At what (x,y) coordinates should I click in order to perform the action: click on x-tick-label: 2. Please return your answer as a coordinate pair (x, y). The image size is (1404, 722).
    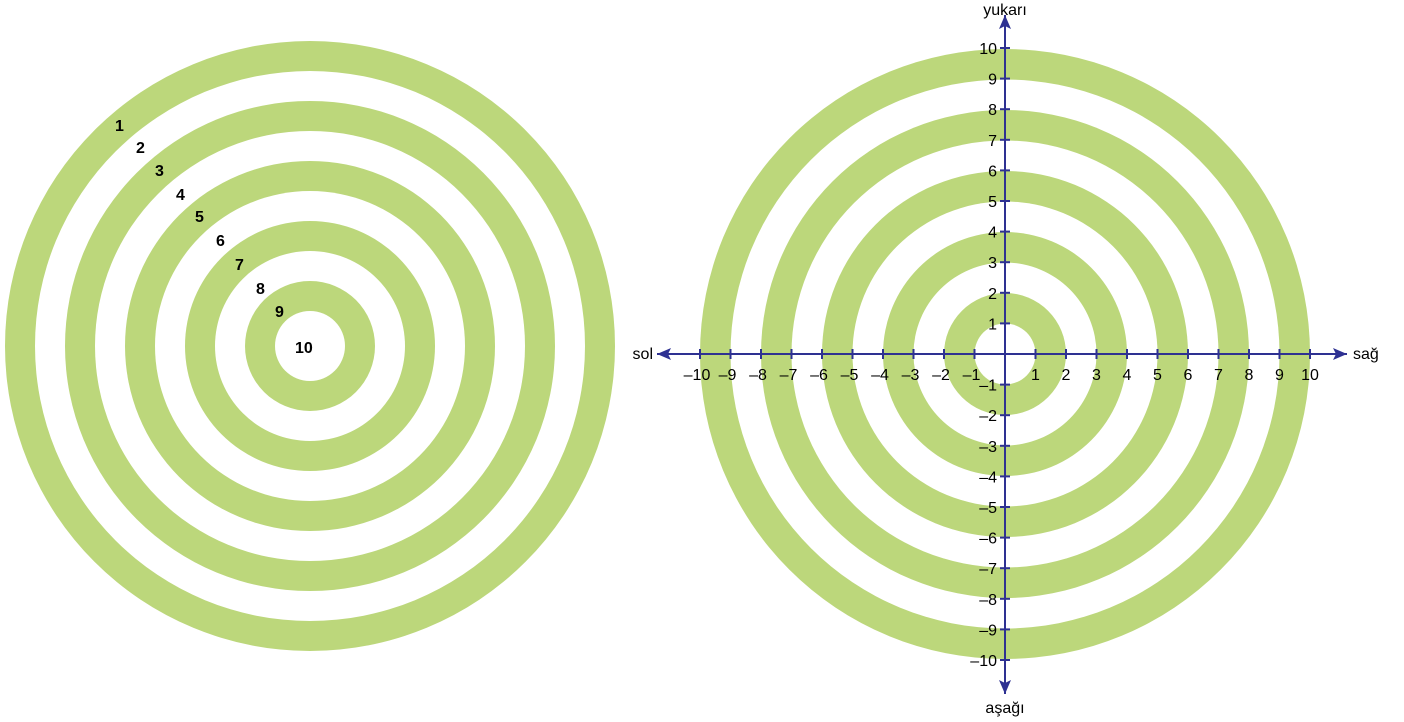
    Looking at the image, I should click on (1066, 375).